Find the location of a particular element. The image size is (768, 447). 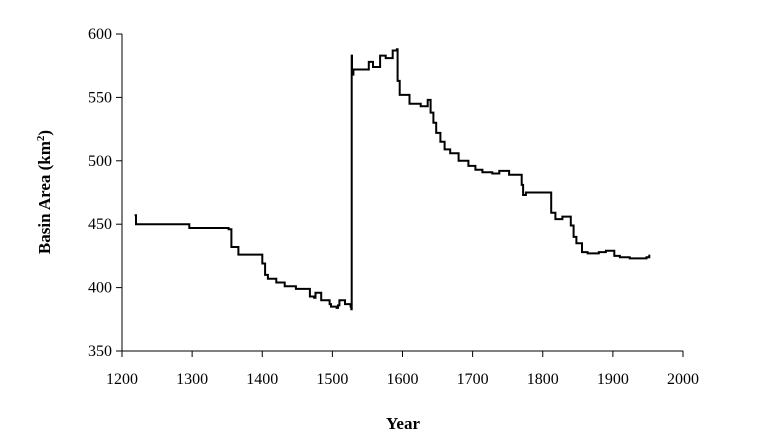

x-axis-title: Year is located at coordinates (403, 423).